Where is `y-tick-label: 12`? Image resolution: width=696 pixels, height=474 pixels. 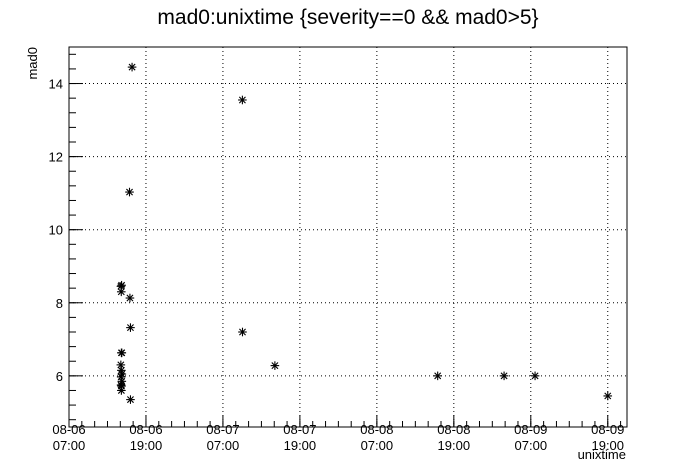 y-tick-label: 12 is located at coordinates (56, 157).